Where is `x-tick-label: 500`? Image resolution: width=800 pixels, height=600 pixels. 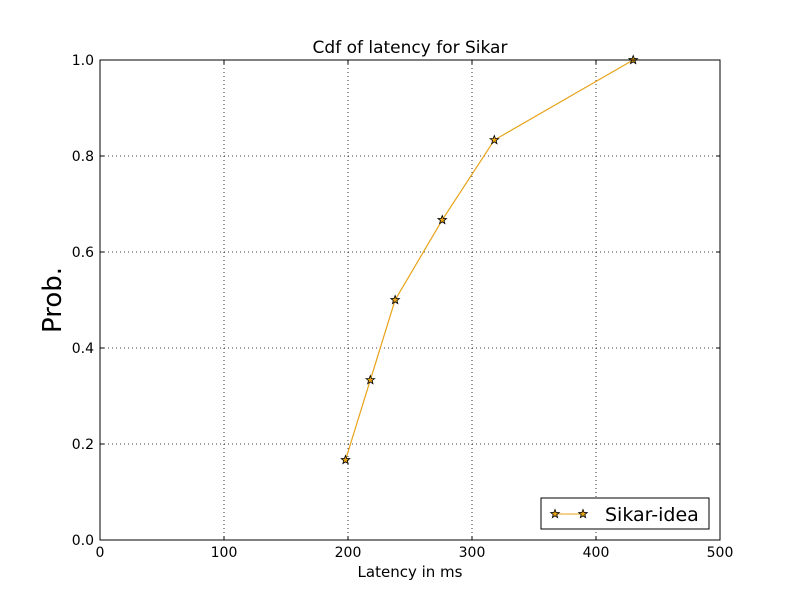 x-tick-label: 500 is located at coordinates (720, 553).